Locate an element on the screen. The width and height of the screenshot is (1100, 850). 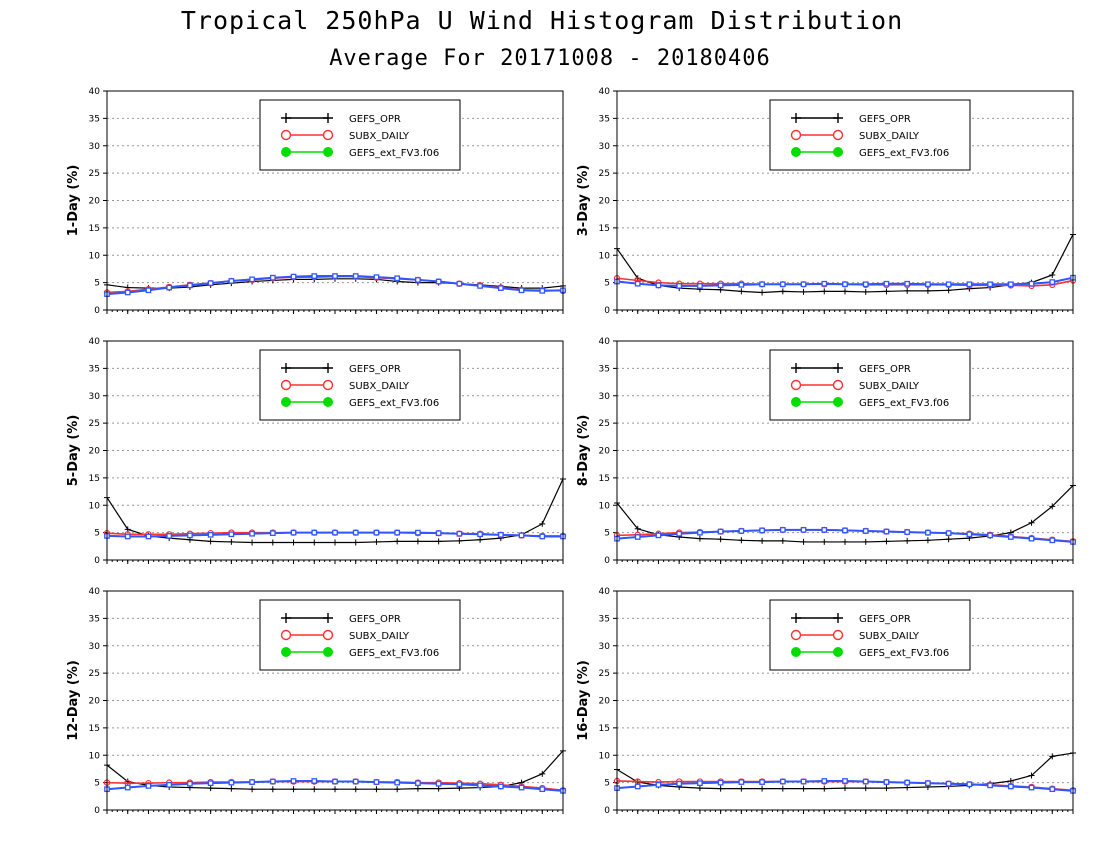
page-subtitle: Average For 20171008 - 20180406 is located at coordinates (550, 58).